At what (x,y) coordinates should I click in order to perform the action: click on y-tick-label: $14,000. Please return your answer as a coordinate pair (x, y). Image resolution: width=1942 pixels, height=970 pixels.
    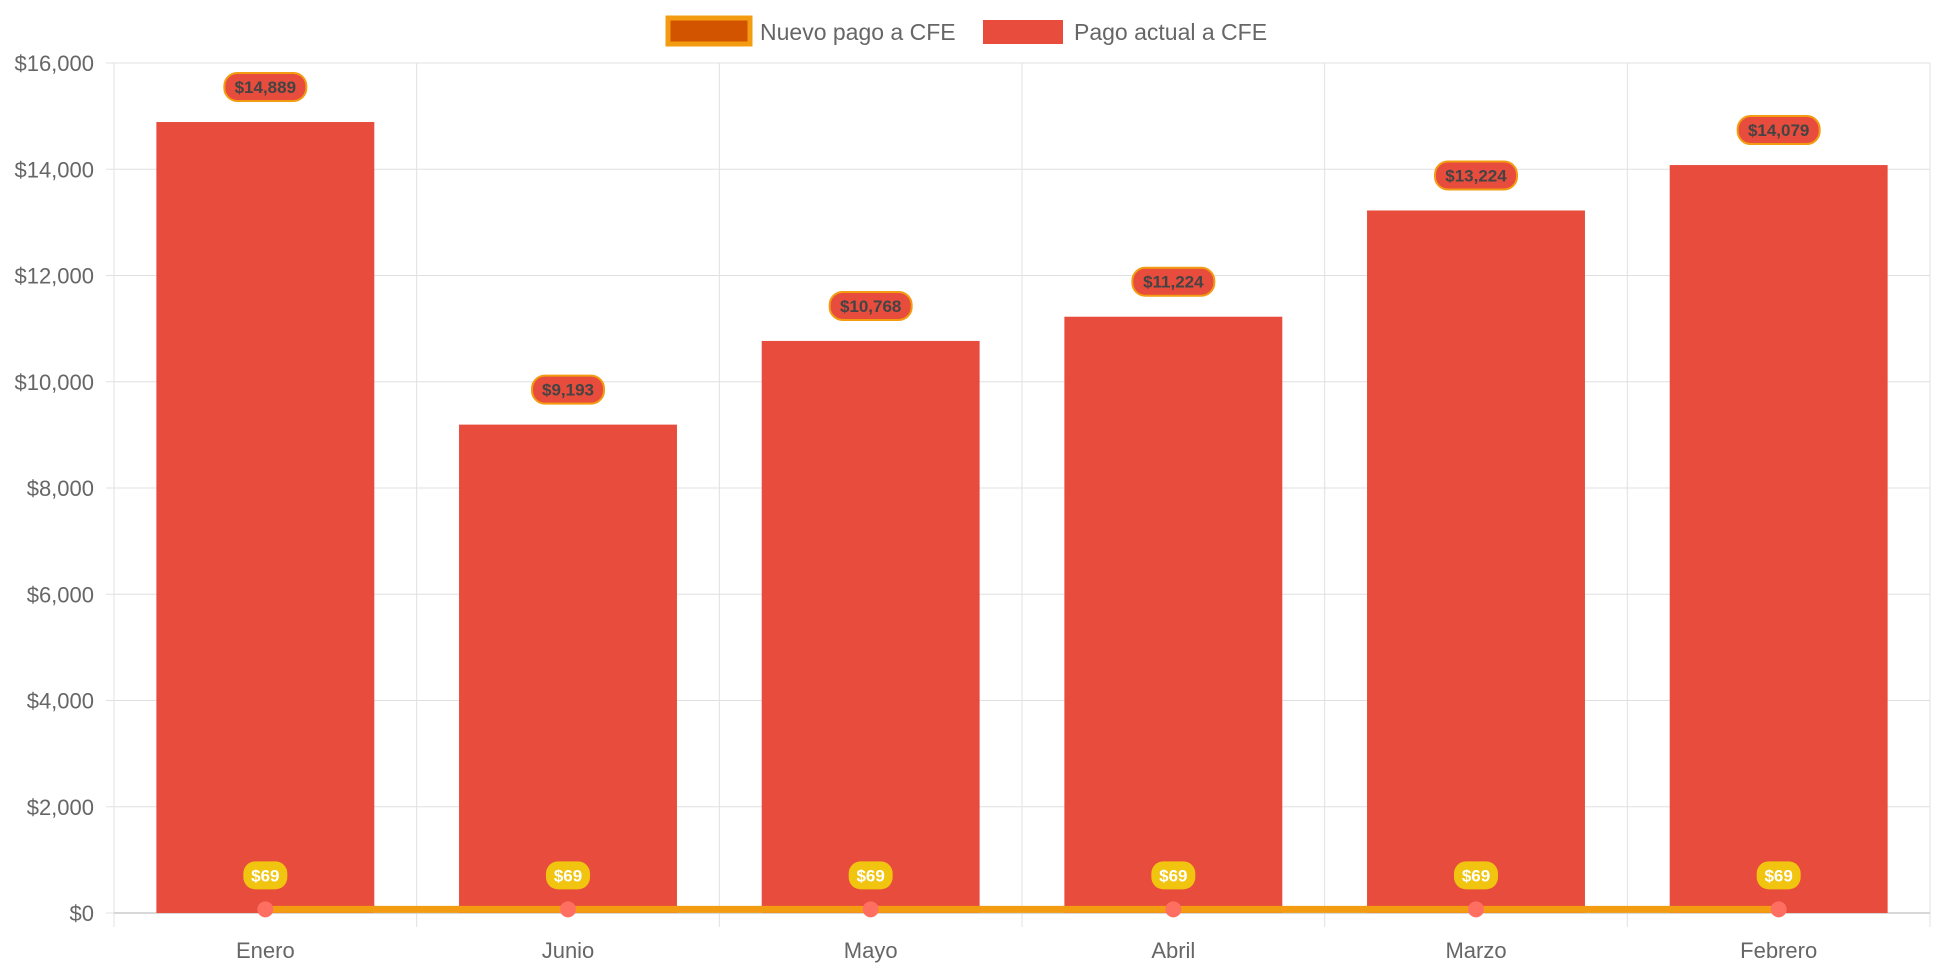
    Looking at the image, I should click on (54, 169).